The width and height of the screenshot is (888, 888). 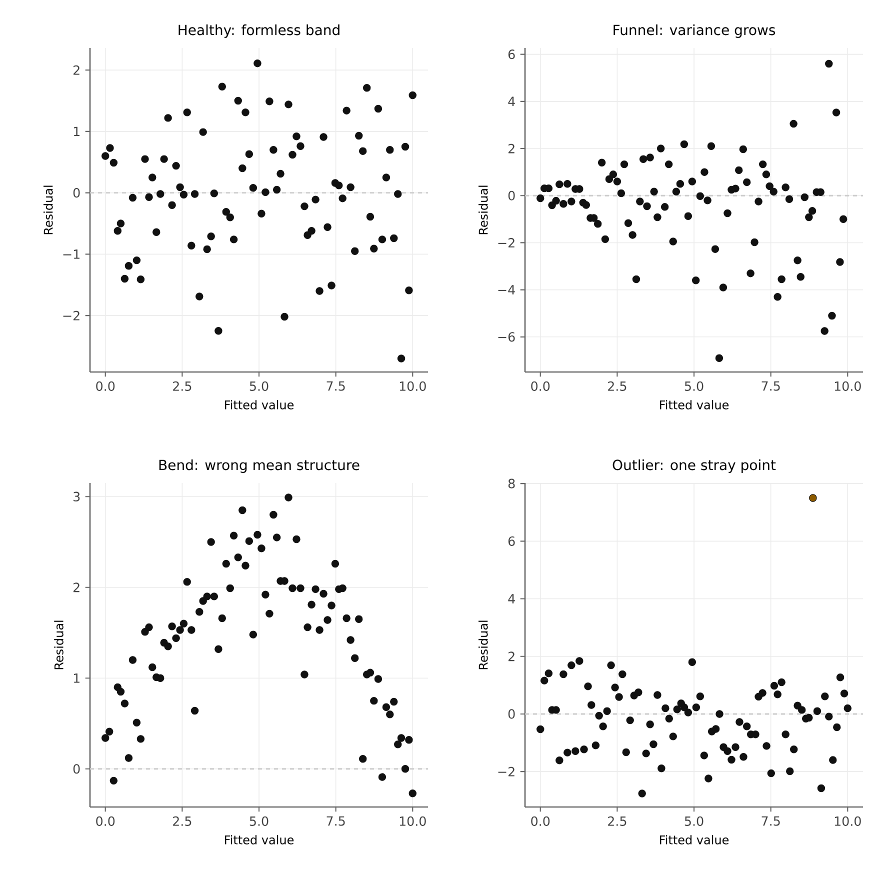 What do you see at coordinates (506, 289) in the screenshot?
I see `y-tick-label: −4` at bounding box center [506, 289].